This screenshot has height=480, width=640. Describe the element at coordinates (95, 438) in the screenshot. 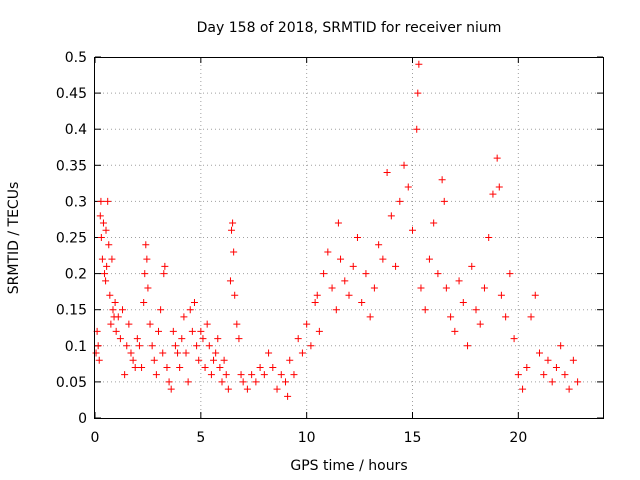

I see `x-tick-label: 0` at that location.